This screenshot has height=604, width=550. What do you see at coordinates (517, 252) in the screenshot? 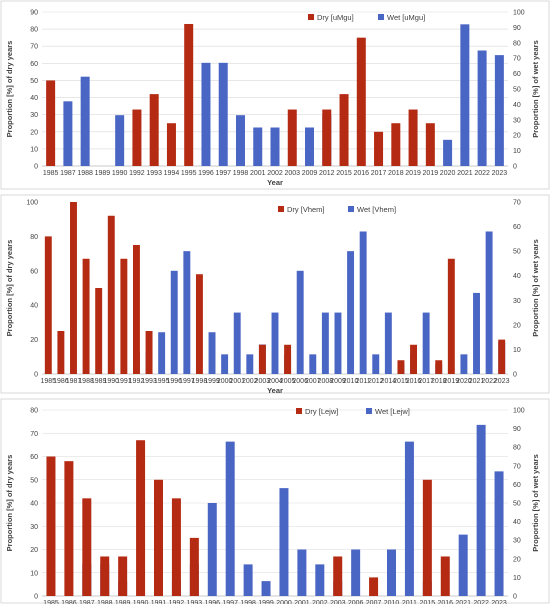
I see `y-right-tick-label: 50` at bounding box center [517, 252].